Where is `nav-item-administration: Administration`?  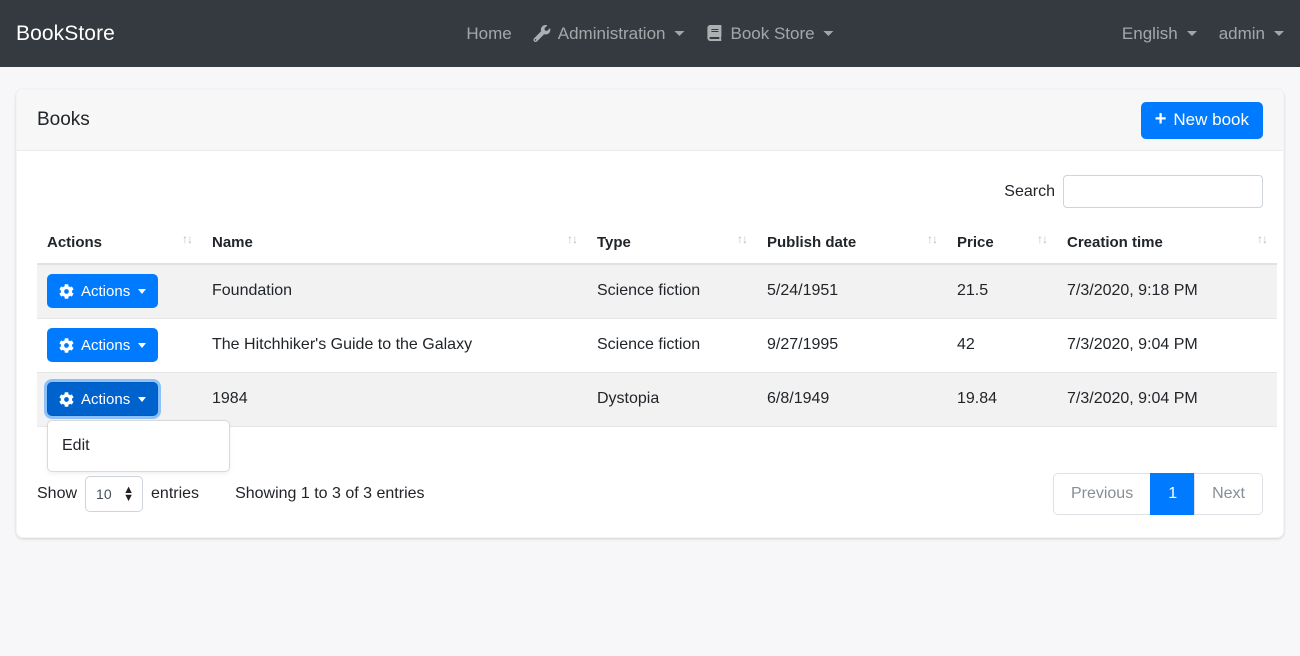
nav-item-administration: Administration is located at coordinates (609, 33).